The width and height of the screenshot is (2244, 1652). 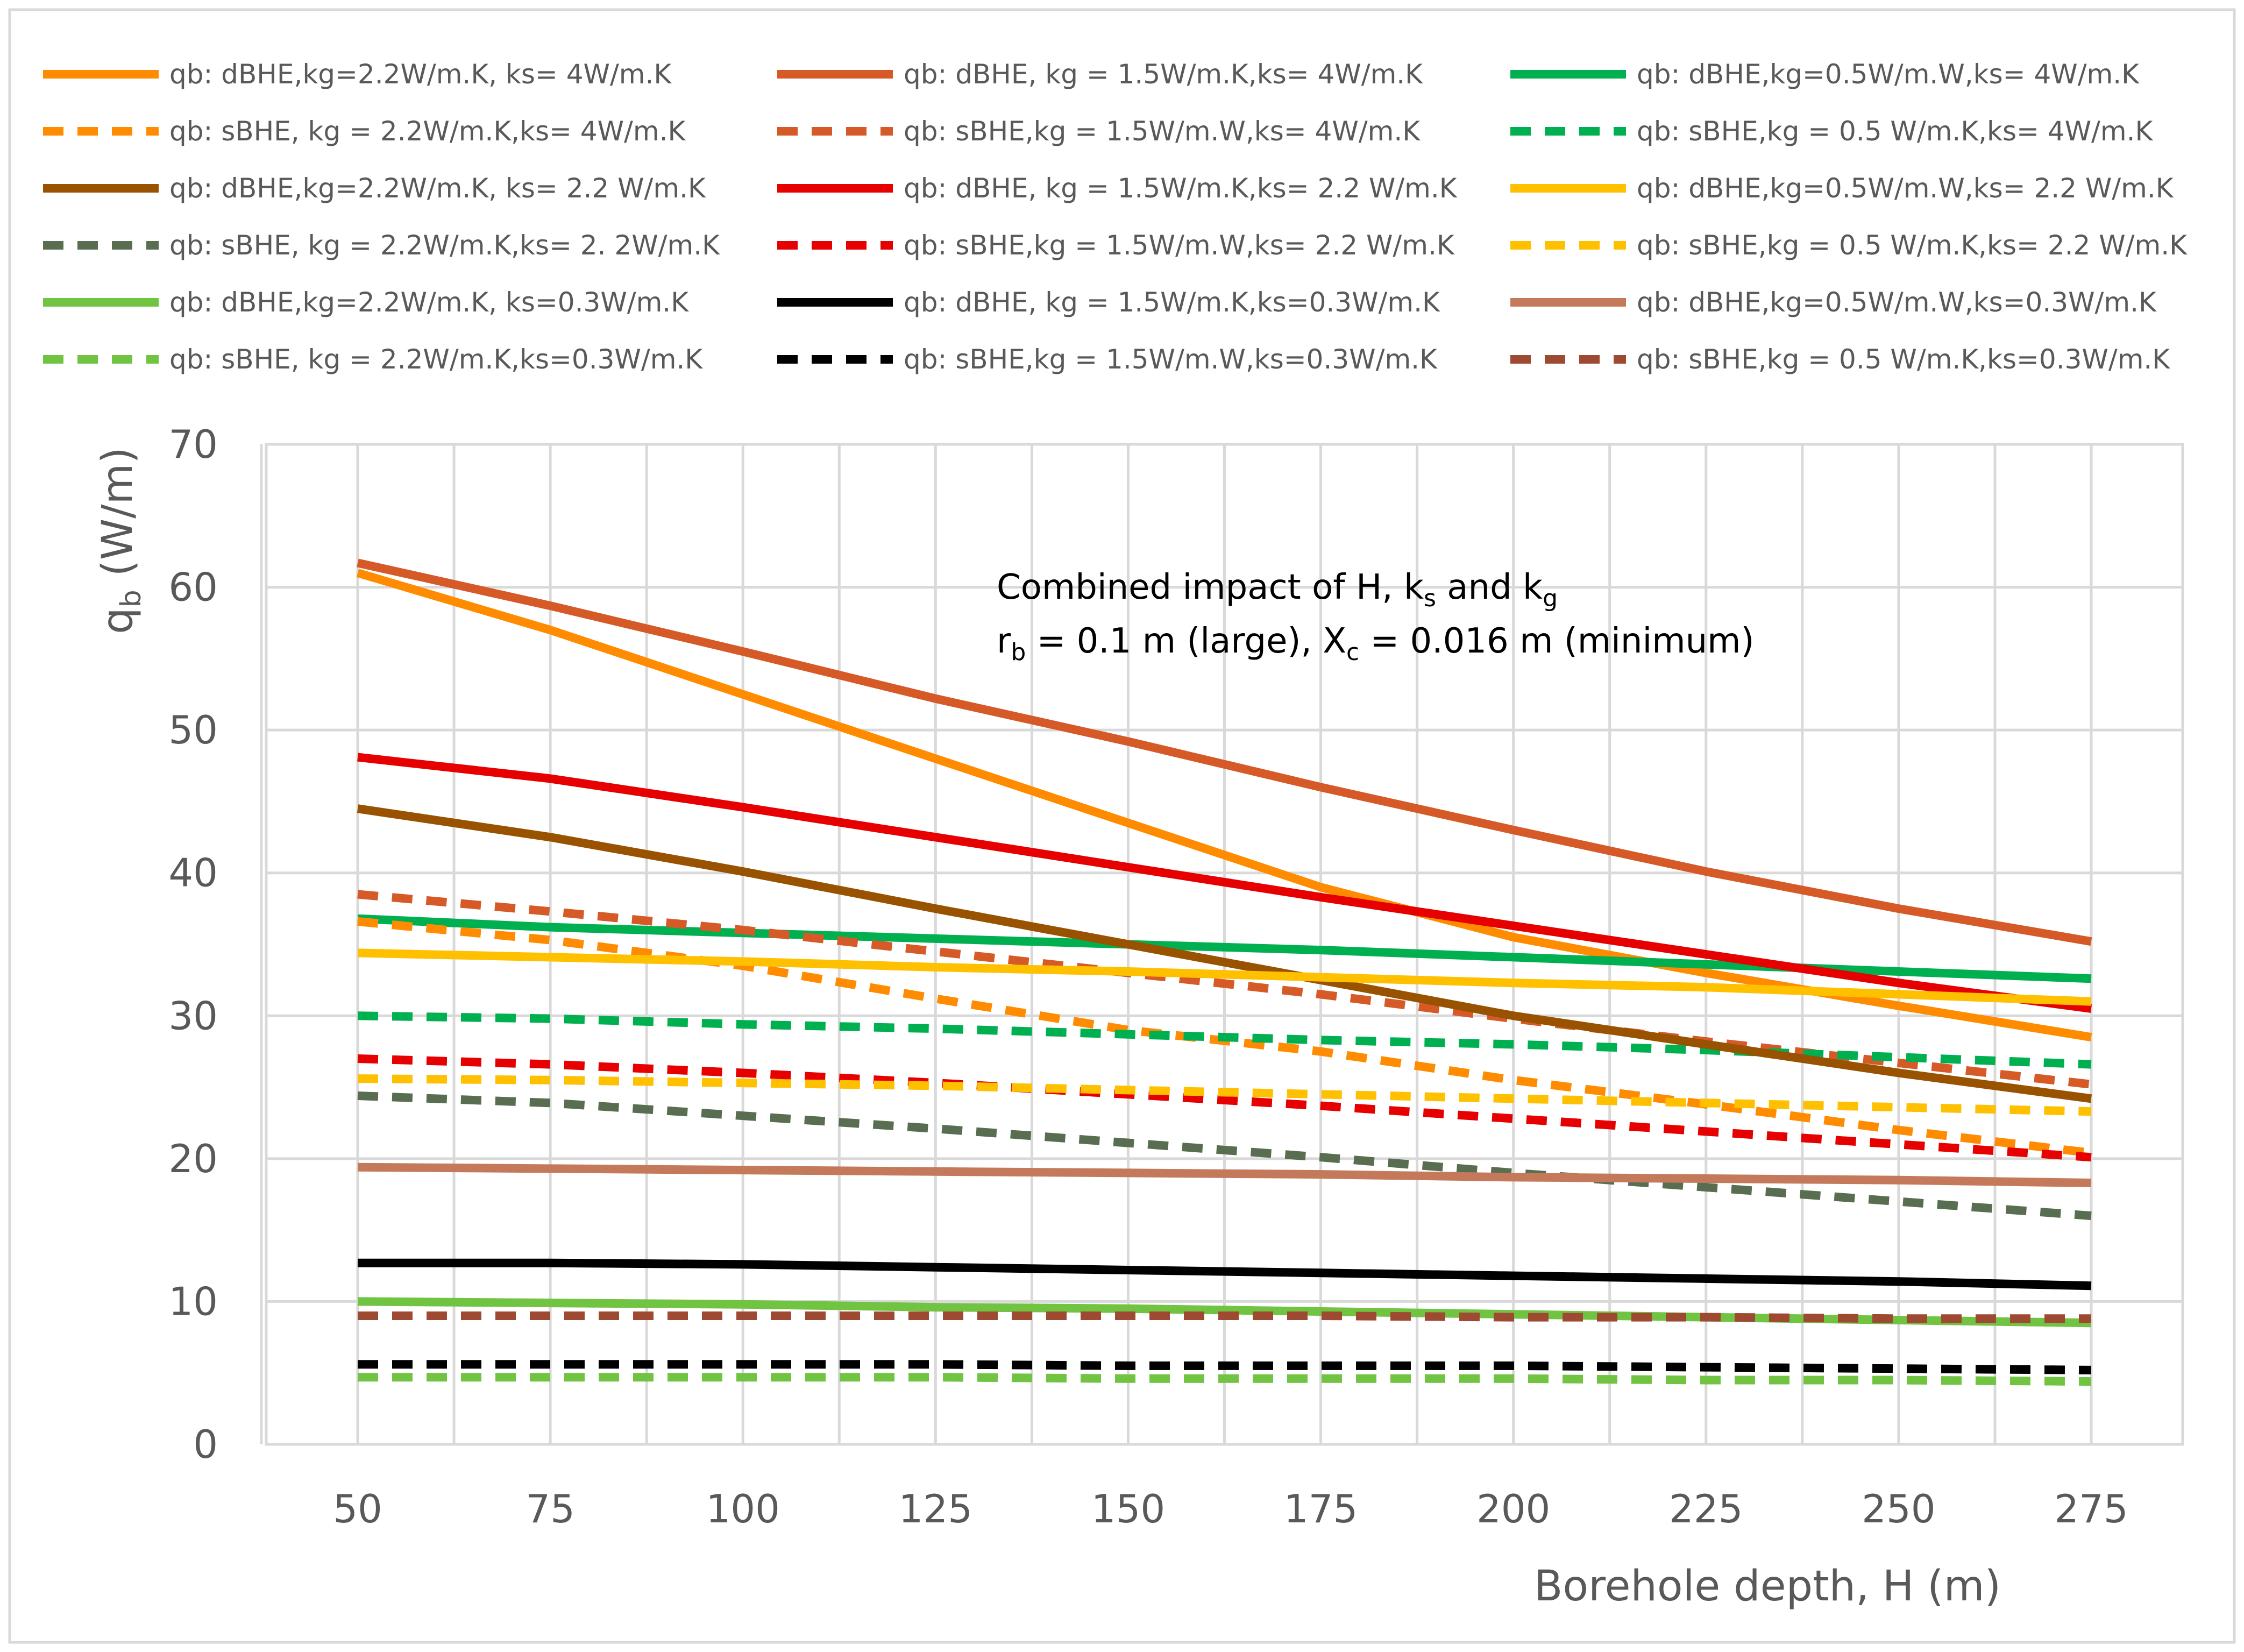 I want to click on legend-label-5: qb: sBHE,kg = 1.5W/m.W,ks= 4W/m.K, so click(x=1162, y=131).